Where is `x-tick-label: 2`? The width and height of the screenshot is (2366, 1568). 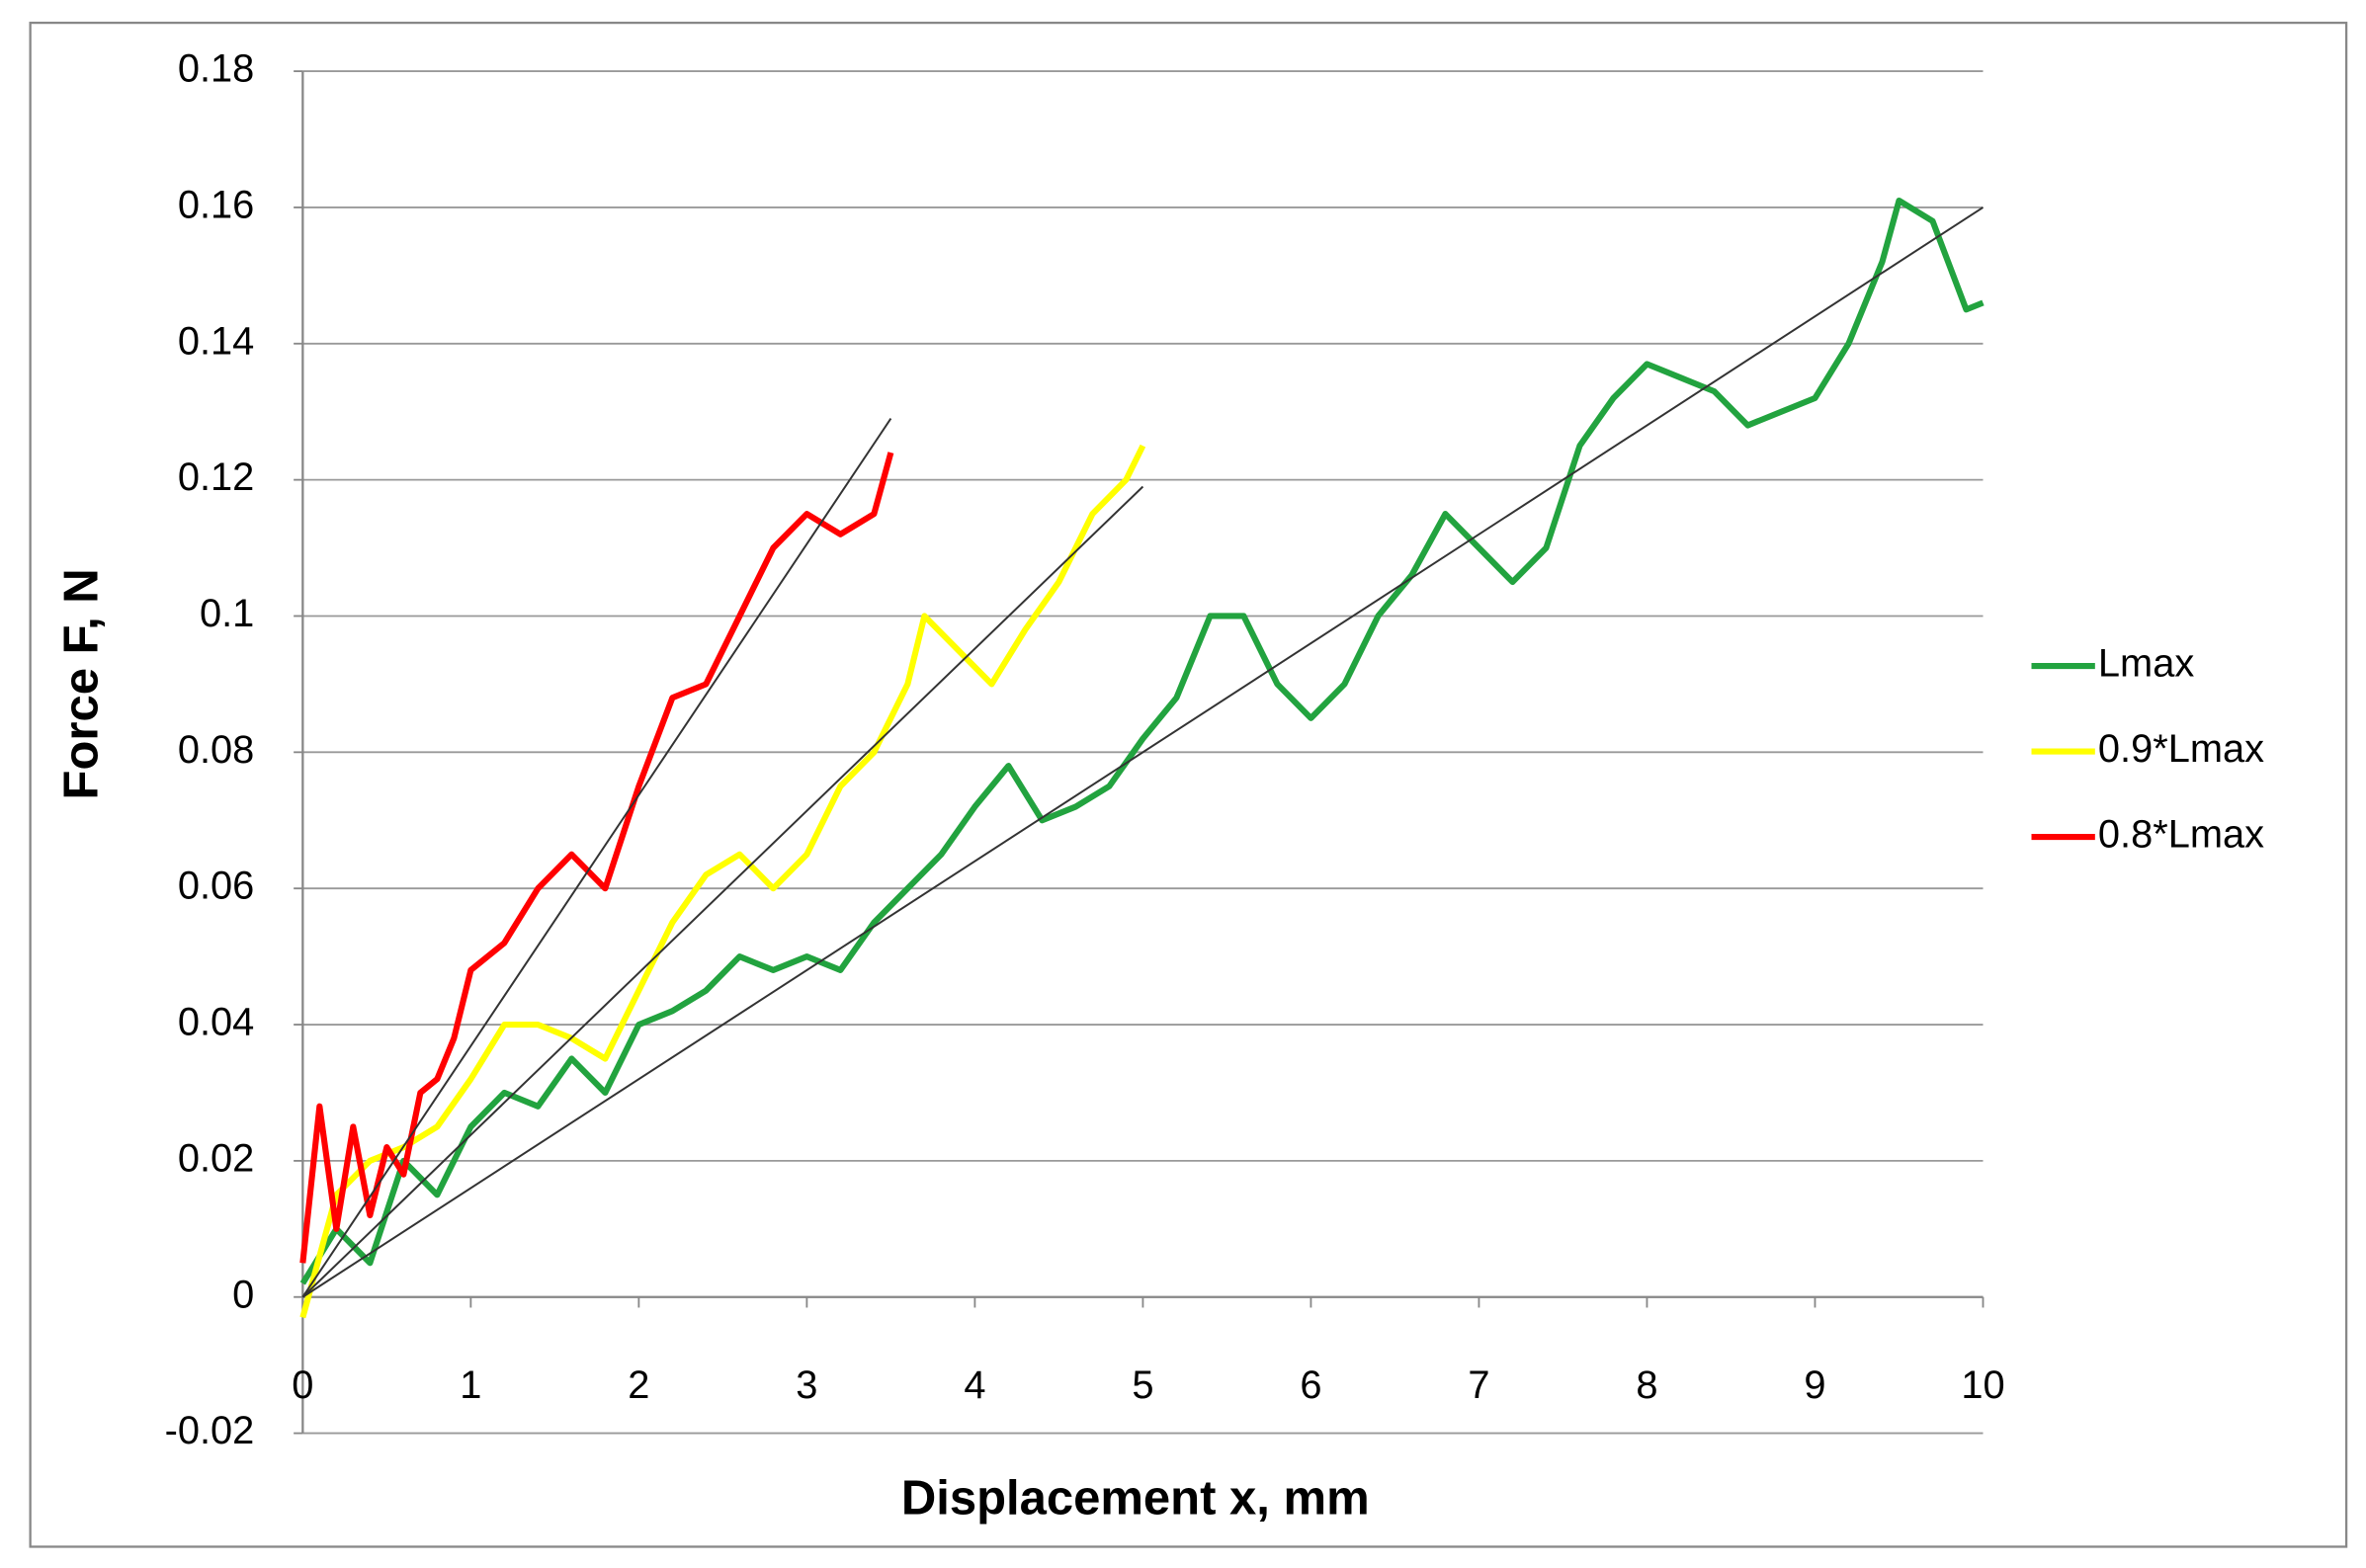 x-tick-label: 2 is located at coordinates (638, 1385).